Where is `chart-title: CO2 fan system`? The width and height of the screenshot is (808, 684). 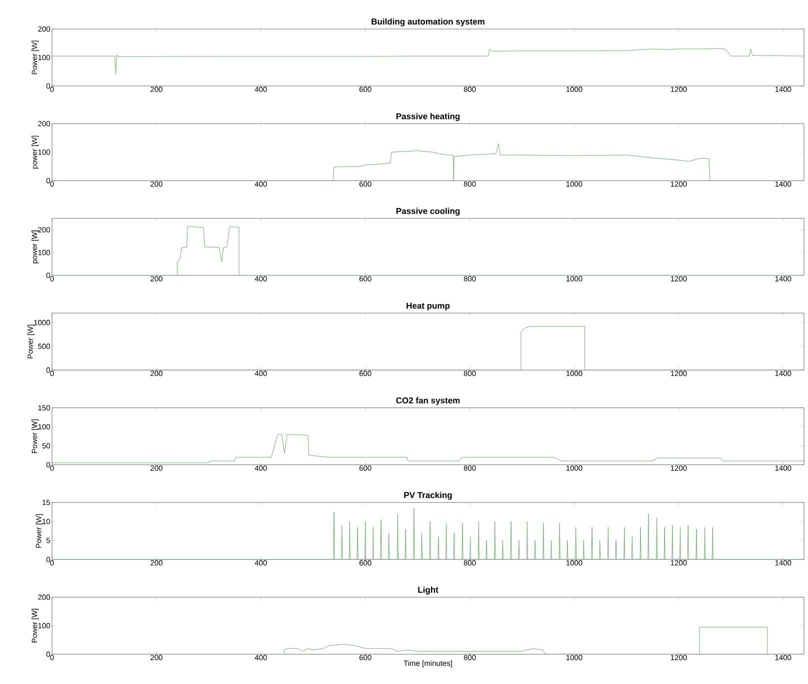 chart-title: CO2 fan system is located at coordinates (428, 401).